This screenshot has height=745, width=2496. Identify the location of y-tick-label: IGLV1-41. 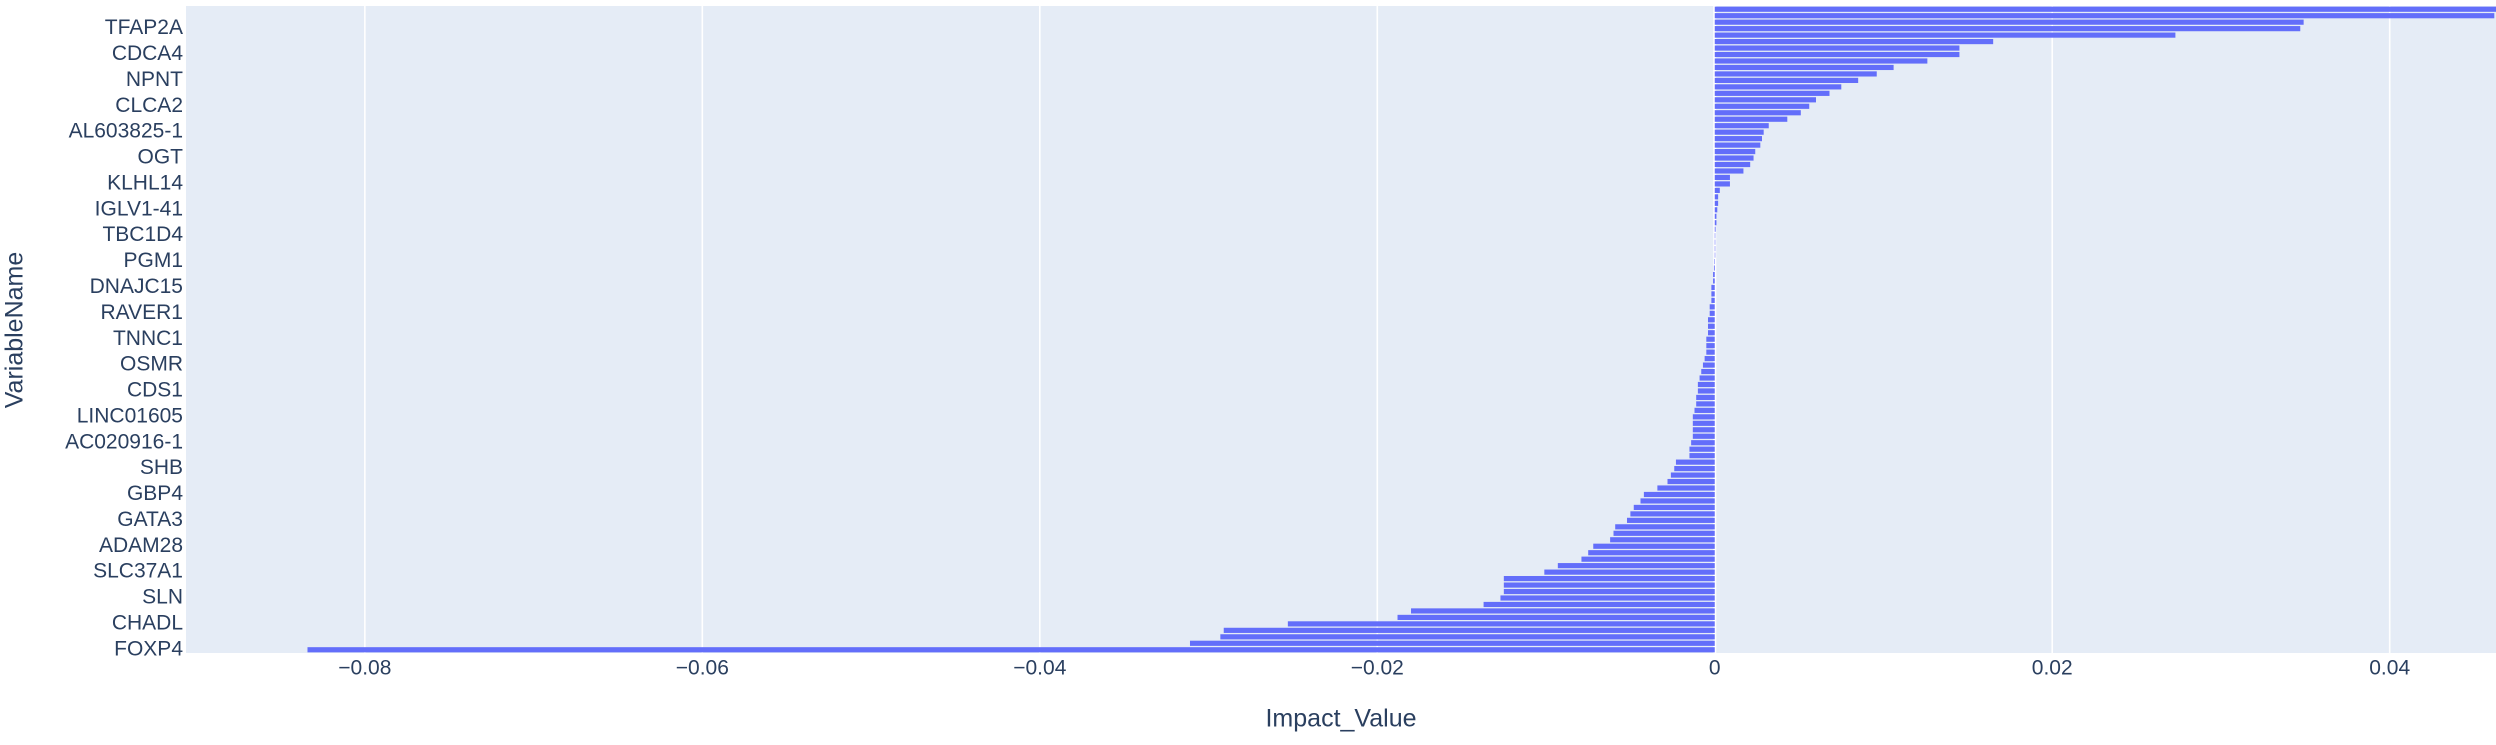
(139, 208).